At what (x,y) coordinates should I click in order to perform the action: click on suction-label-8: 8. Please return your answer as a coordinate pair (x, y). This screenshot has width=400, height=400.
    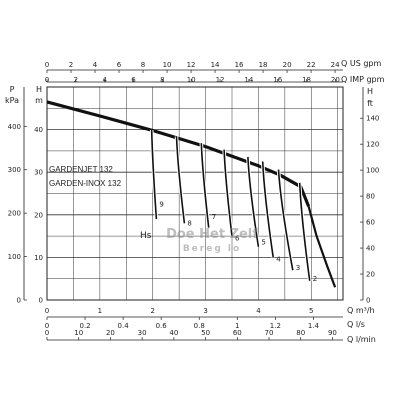
    Looking at the image, I should click on (189, 223).